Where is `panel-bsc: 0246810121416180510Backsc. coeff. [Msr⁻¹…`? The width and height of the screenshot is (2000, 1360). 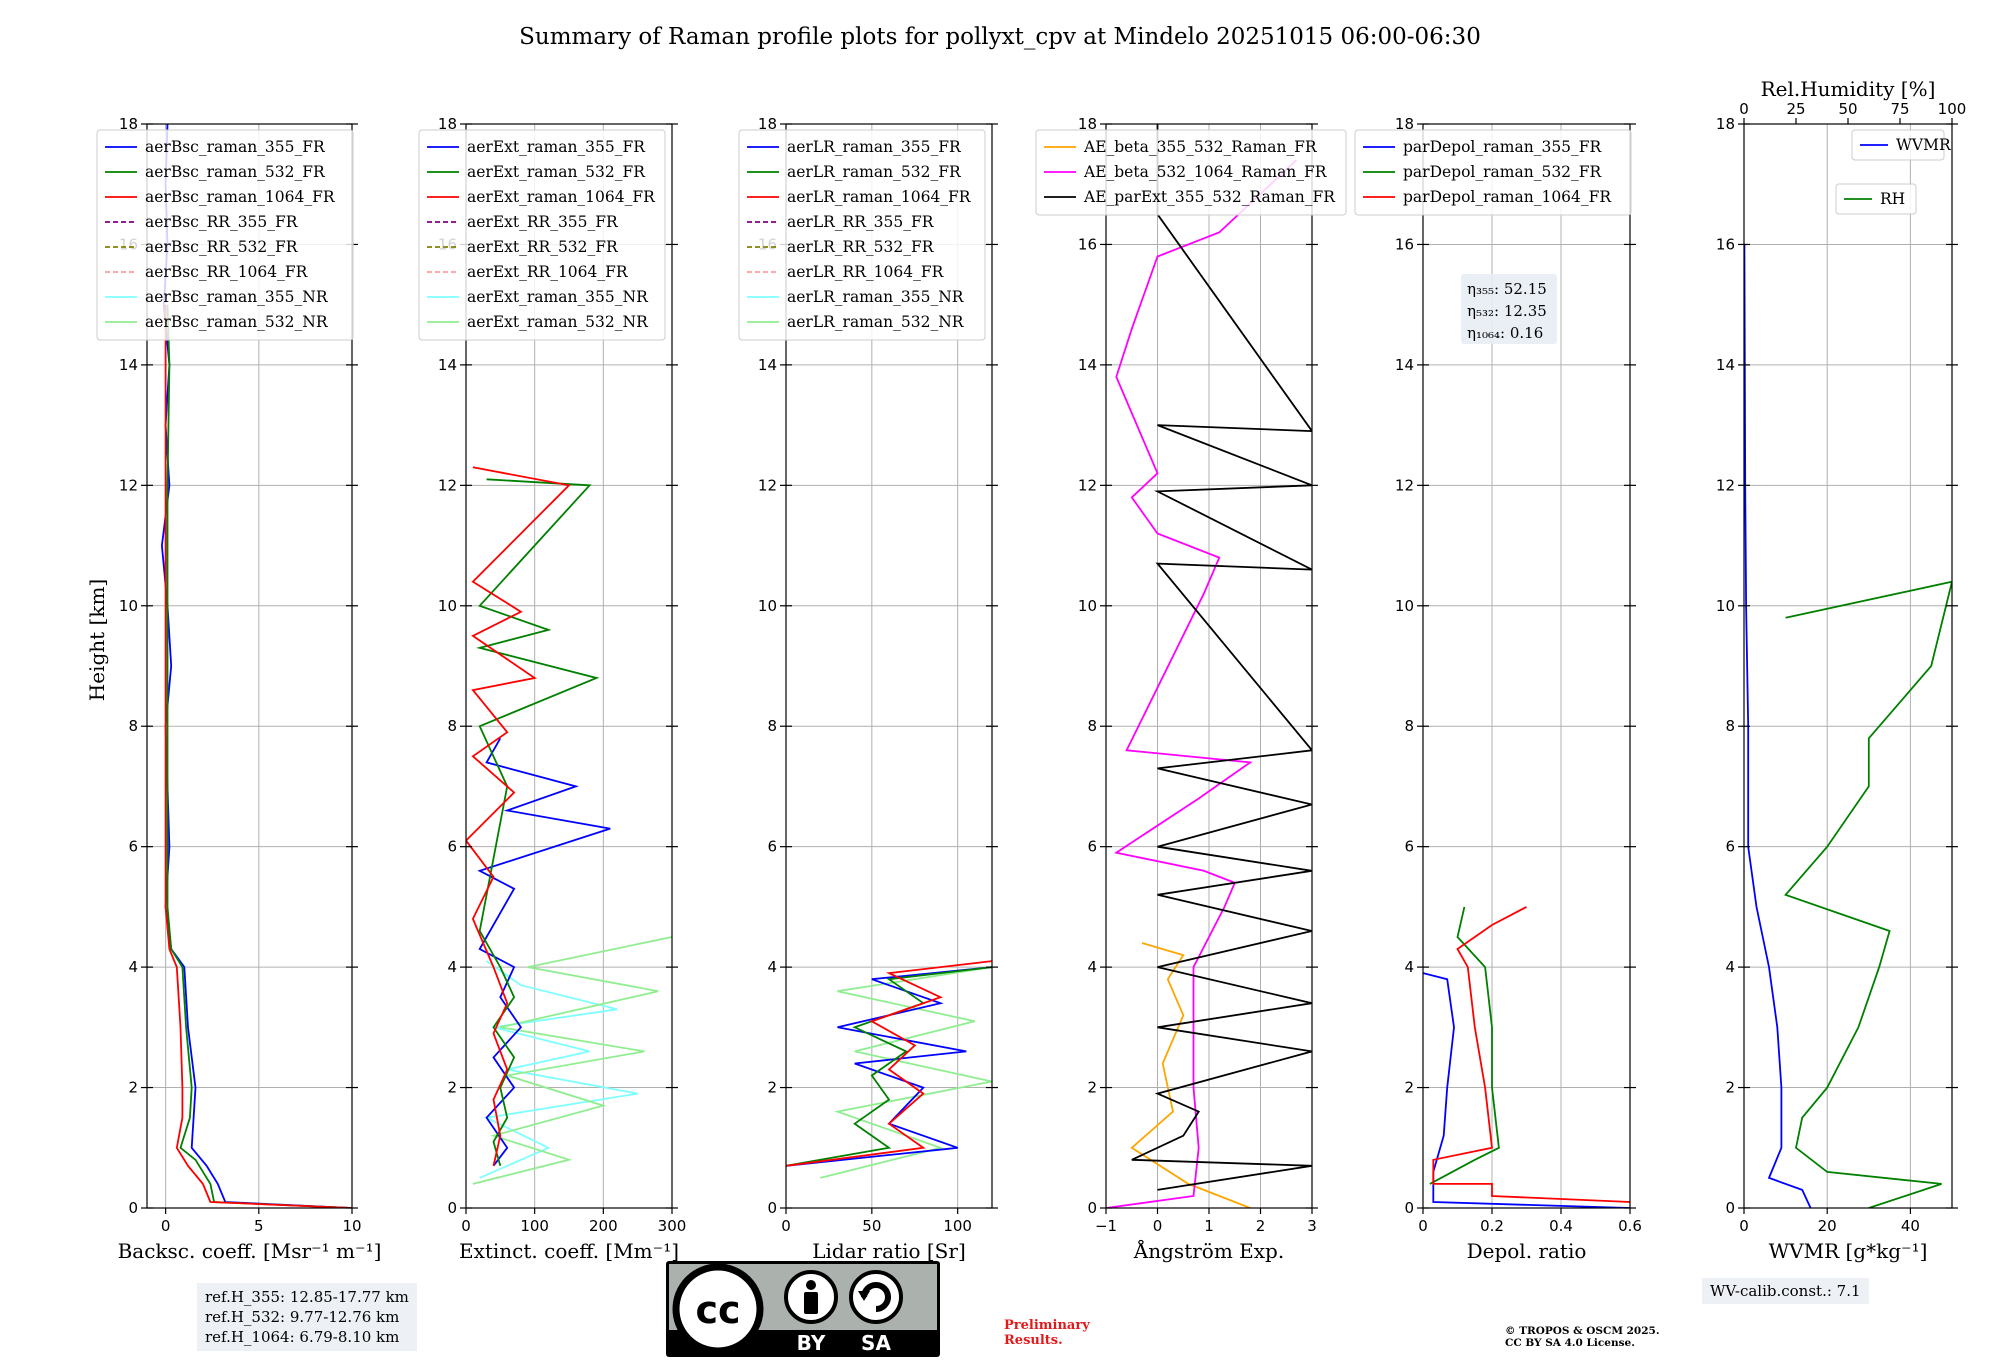 panel-bsc: 0246810121416180510Backsc. coeff. [Msr⁻¹… is located at coordinates (238, 689).